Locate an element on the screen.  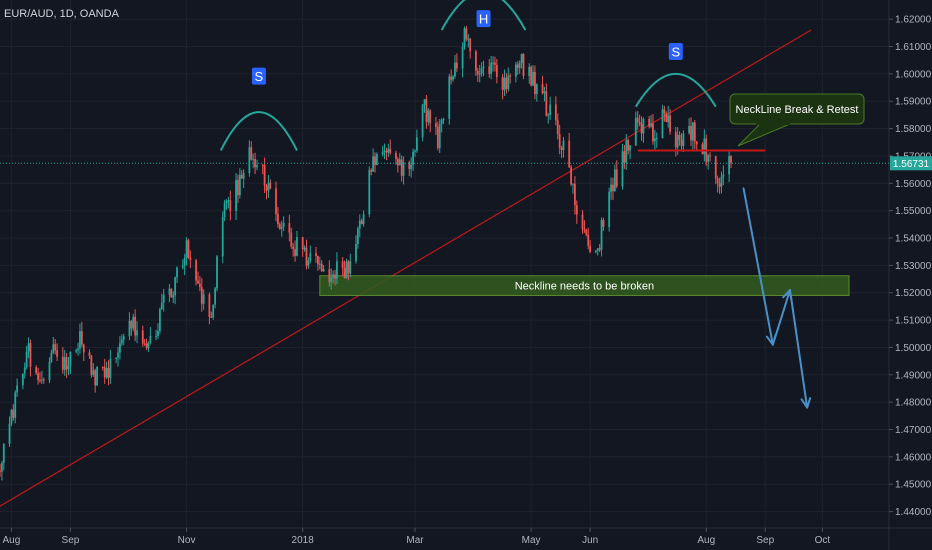
x-tick-label: Aug is located at coordinates (12, 540).